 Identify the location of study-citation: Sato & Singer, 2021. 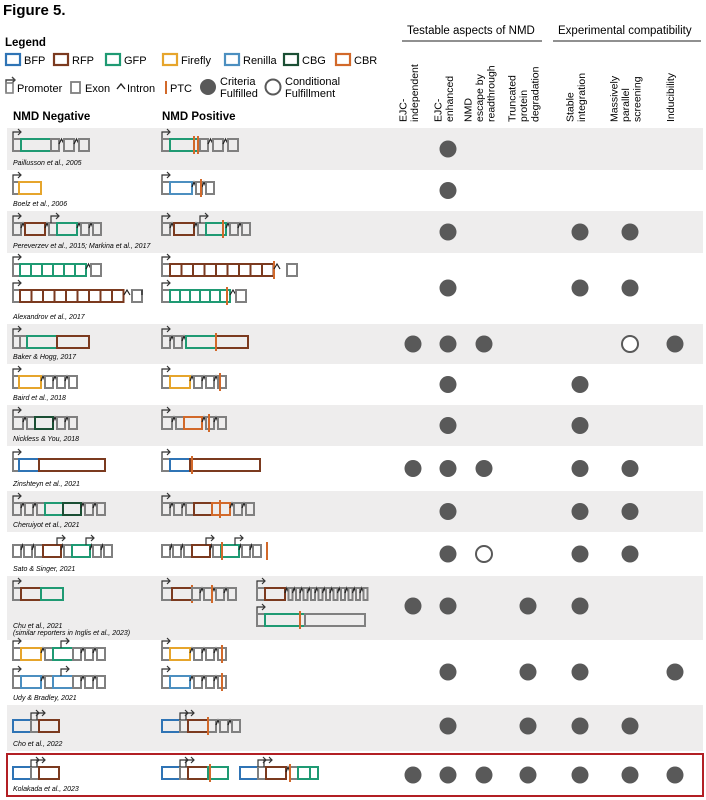
(44, 569).